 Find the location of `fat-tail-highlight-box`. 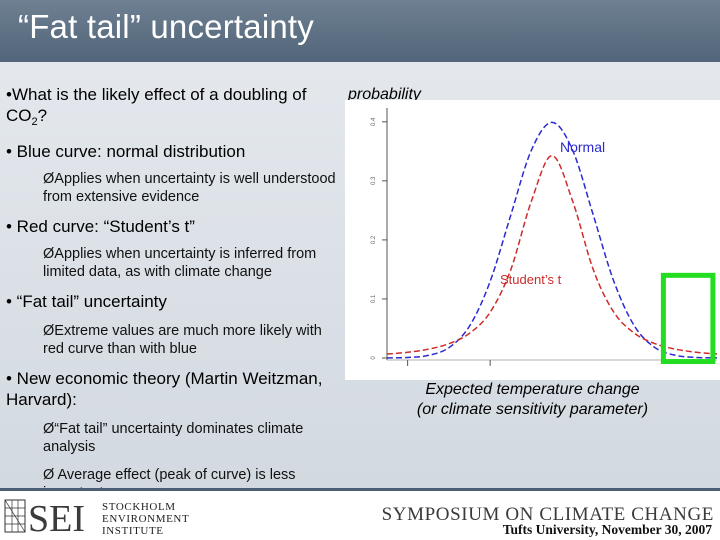

fat-tail-highlight-box is located at coordinates (688, 318).